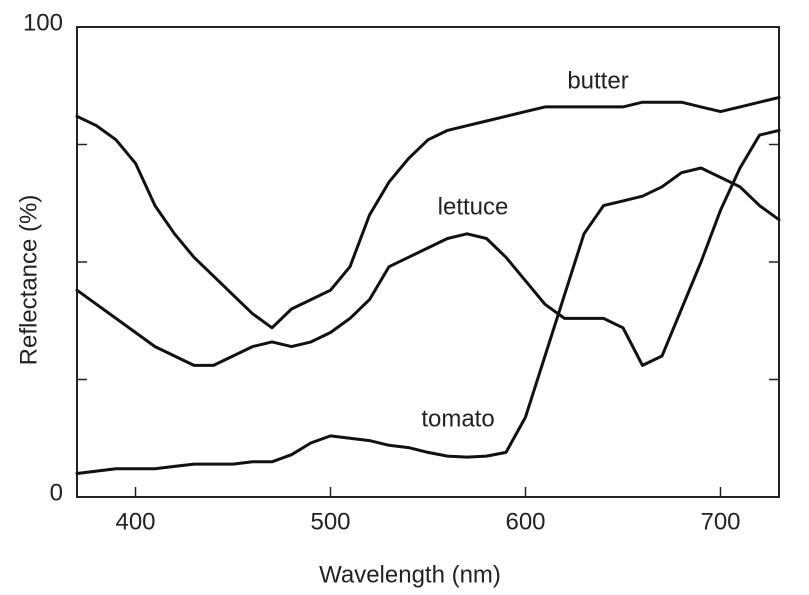 This screenshot has width=809, height=595. I want to click on series-label: butter, so click(597, 80).